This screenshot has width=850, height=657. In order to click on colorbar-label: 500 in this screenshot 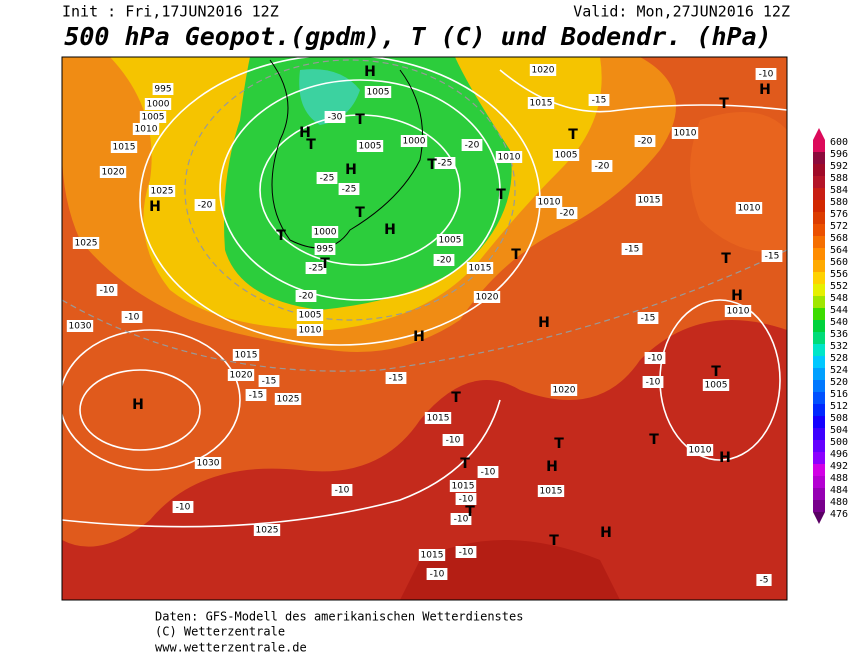, I will do `click(839, 442)`.